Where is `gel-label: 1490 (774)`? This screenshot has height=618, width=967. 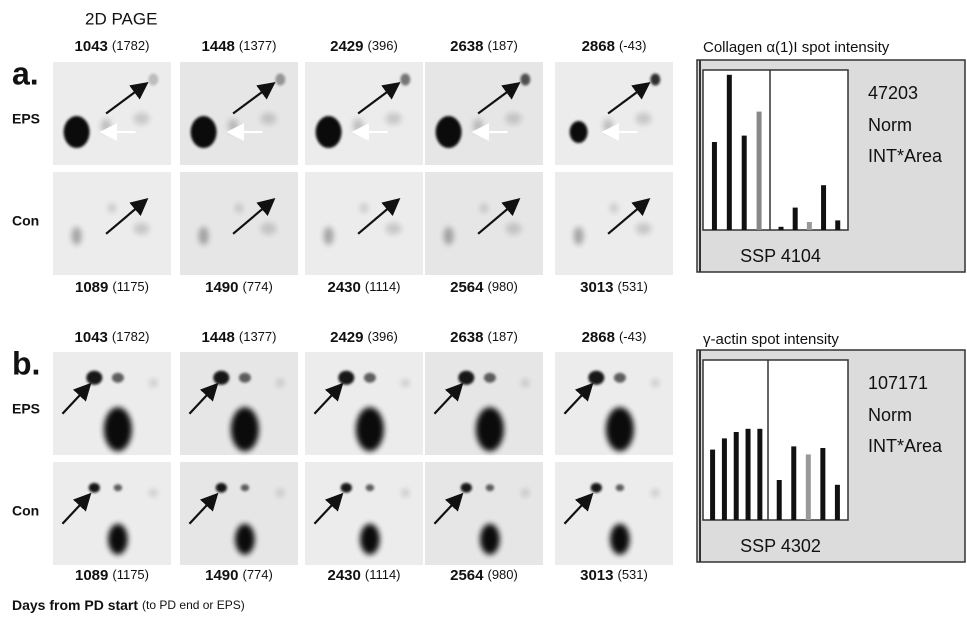 gel-label: 1490 (774) is located at coordinates (239, 287).